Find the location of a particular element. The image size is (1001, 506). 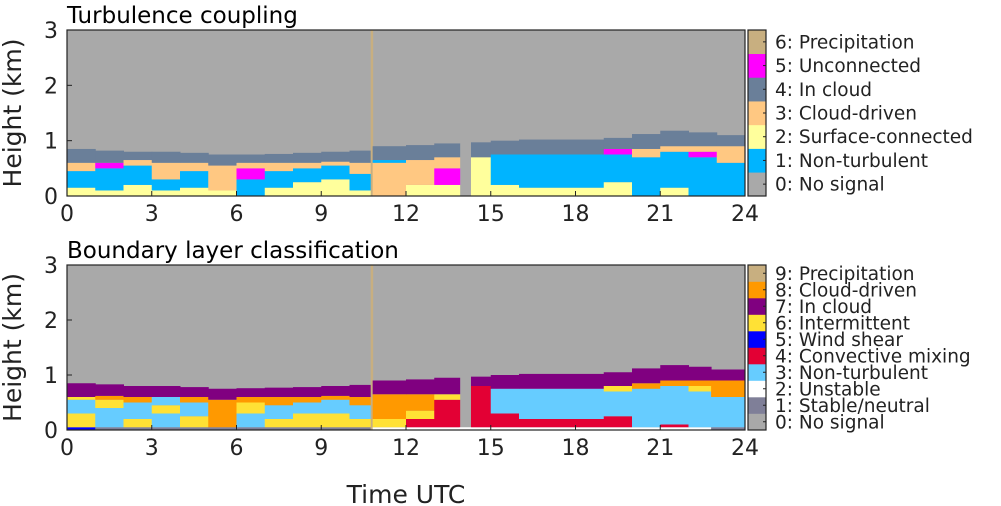

x-tick-label: 6 is located at coordinates (237, 448).